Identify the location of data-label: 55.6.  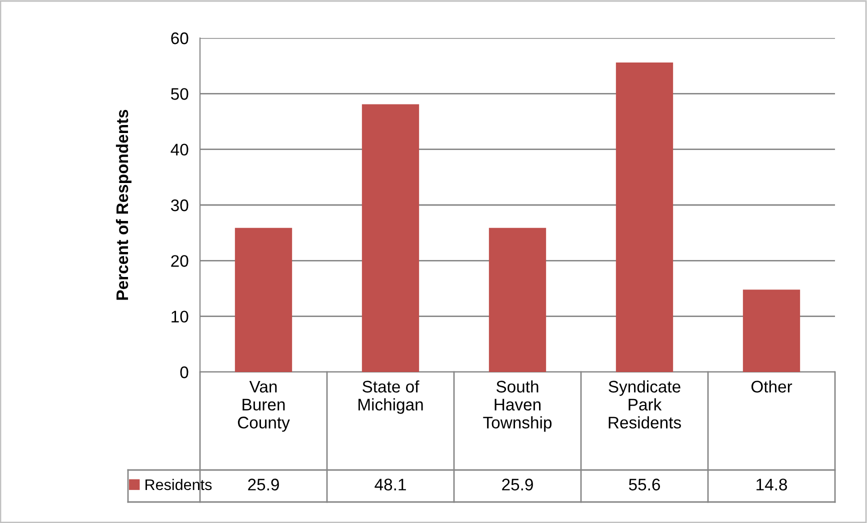
(644, 484).